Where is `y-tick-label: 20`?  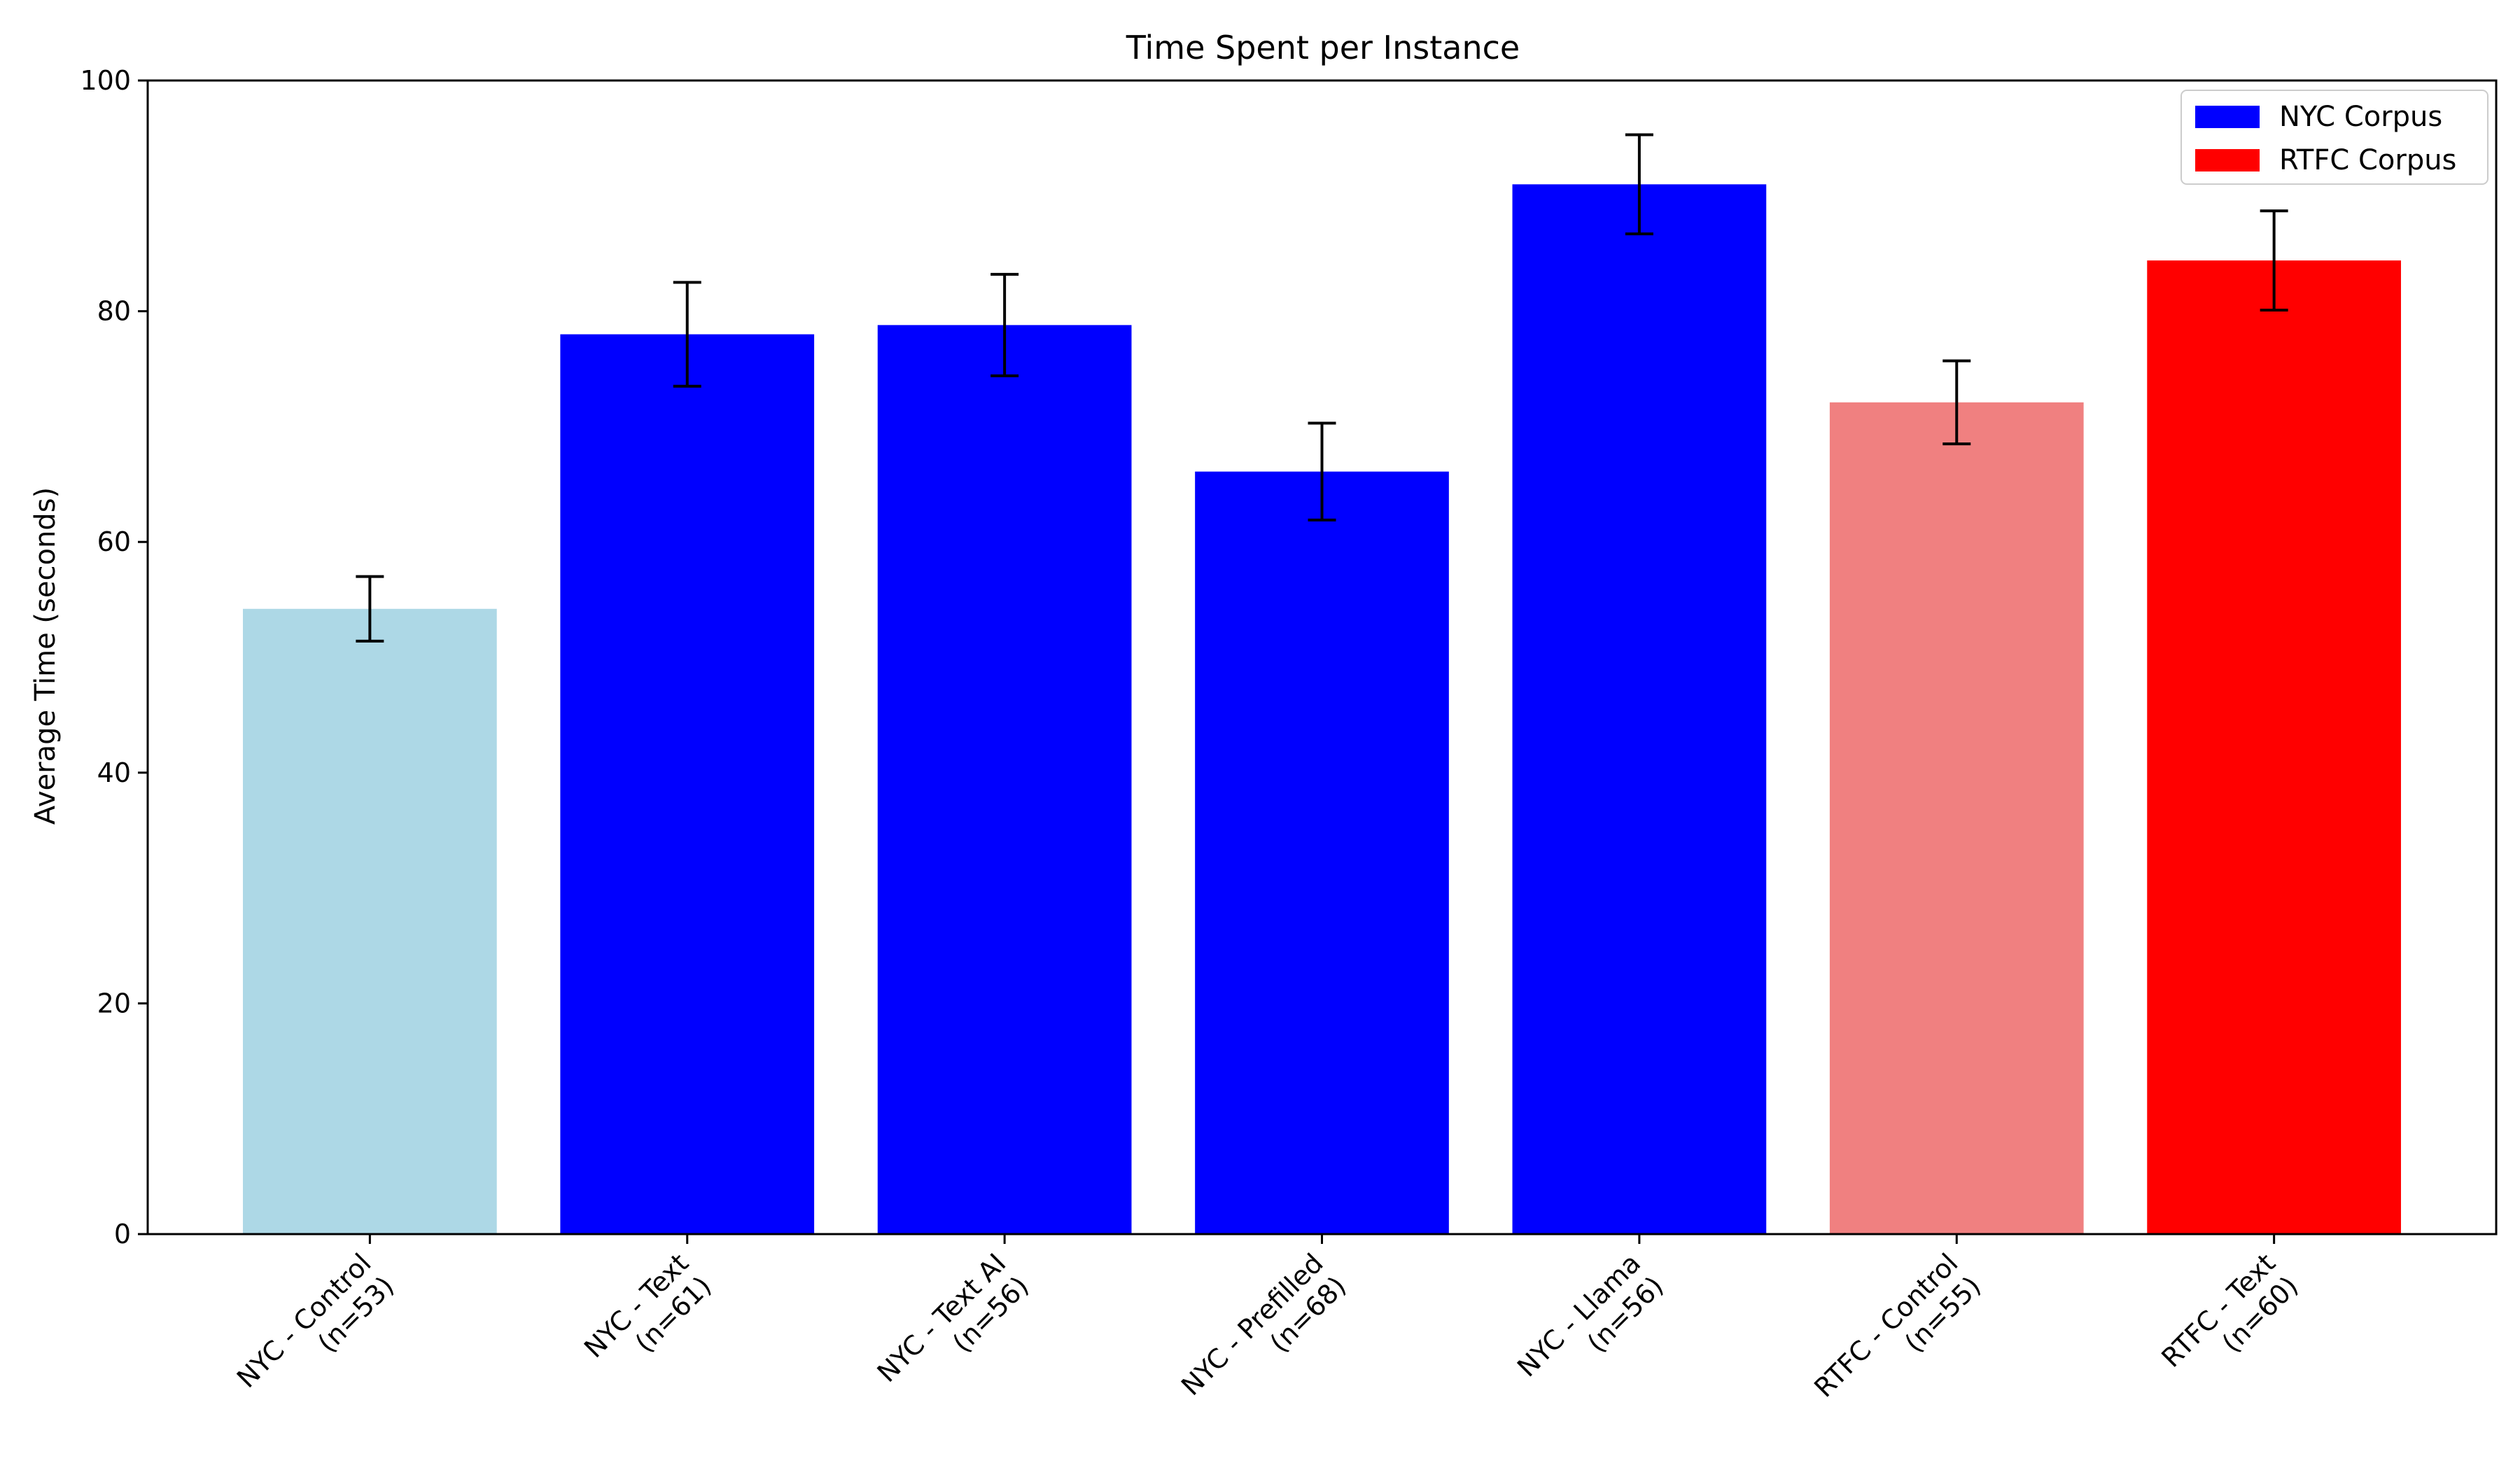 y-tick-label: 20 is located at coordinates (114, 1003).